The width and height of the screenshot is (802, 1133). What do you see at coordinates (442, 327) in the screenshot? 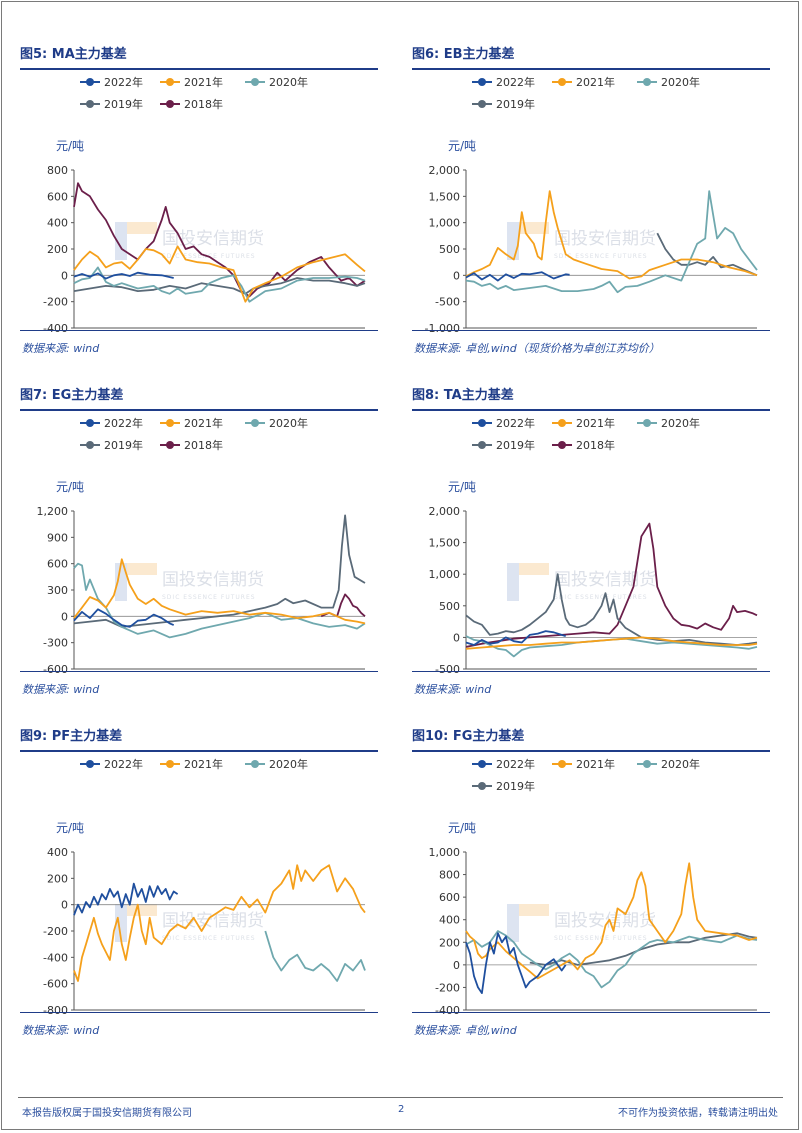
I see `y-tick-label: -1,000` at bounding box center [442, 327].